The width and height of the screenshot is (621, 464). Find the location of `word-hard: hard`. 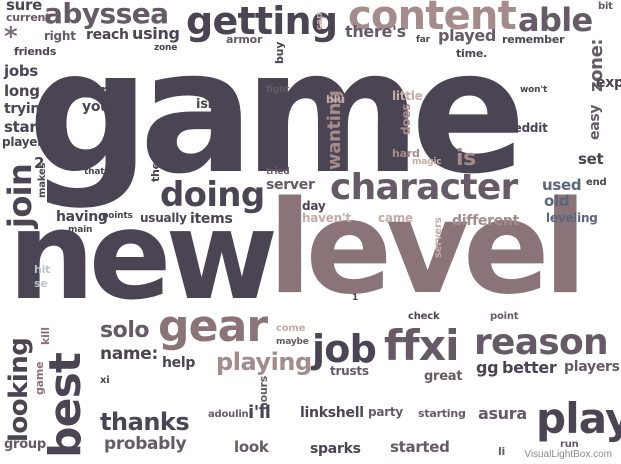

word-hard: hard is located at coordinates (406, 153).